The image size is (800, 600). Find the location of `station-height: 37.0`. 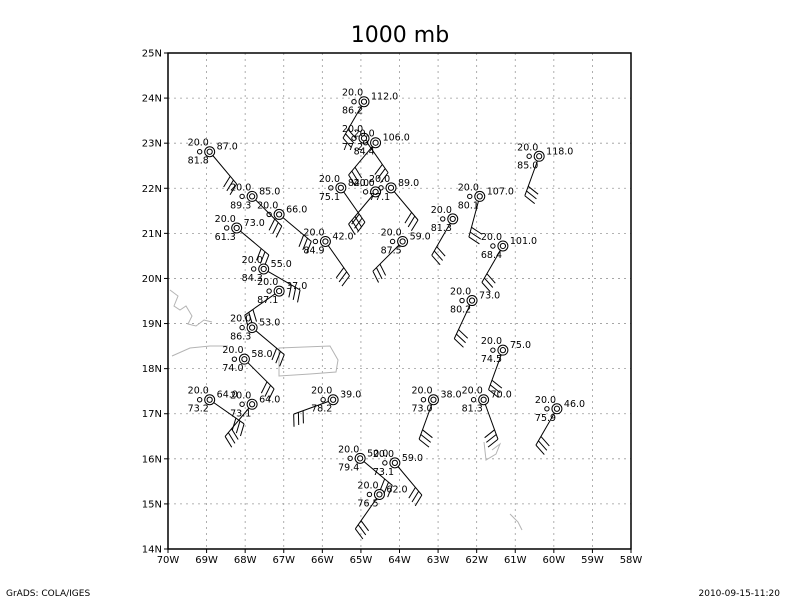

station-height: 37.0 is located at coordinates (296, 286).